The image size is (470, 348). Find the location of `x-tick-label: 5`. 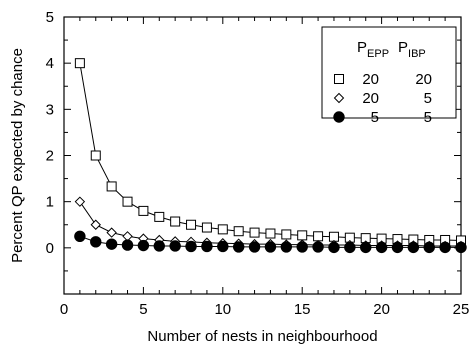

x-tick-label: 5 is located at coordinates (143, 309).